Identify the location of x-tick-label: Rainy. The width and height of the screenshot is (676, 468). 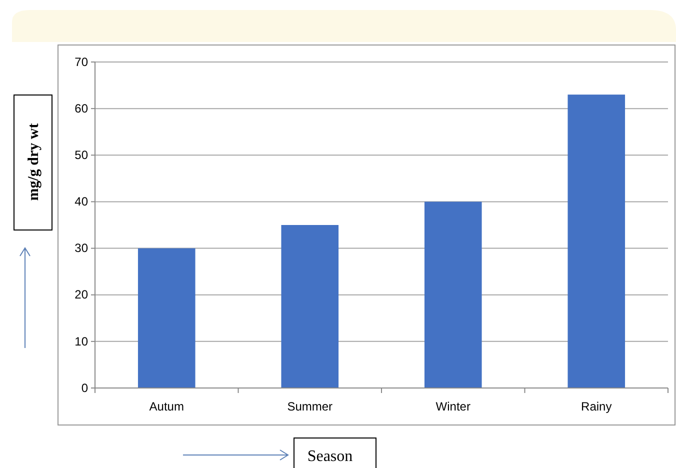
(596, 407).